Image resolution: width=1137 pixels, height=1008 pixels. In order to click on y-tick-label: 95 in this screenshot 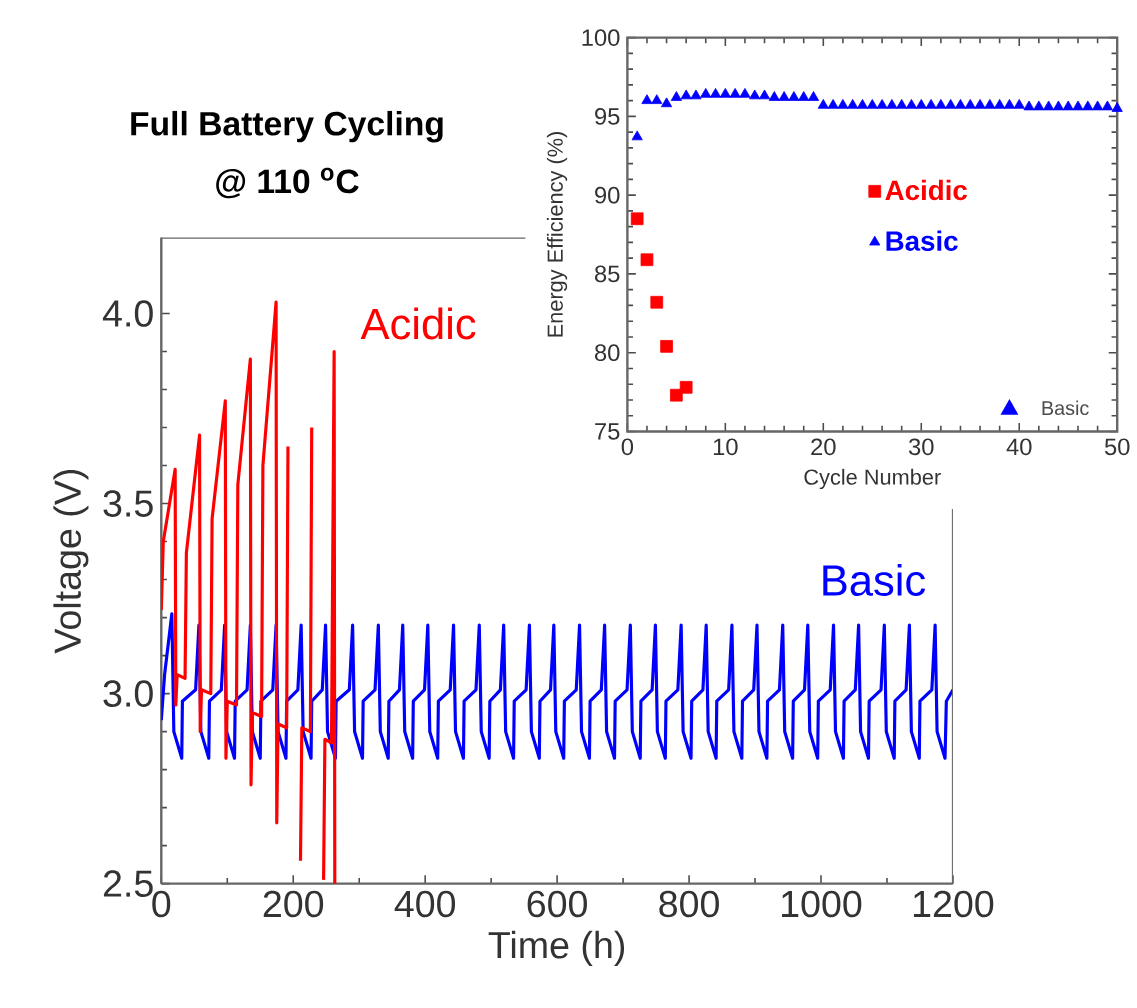, I will do `click(607, 116)`.